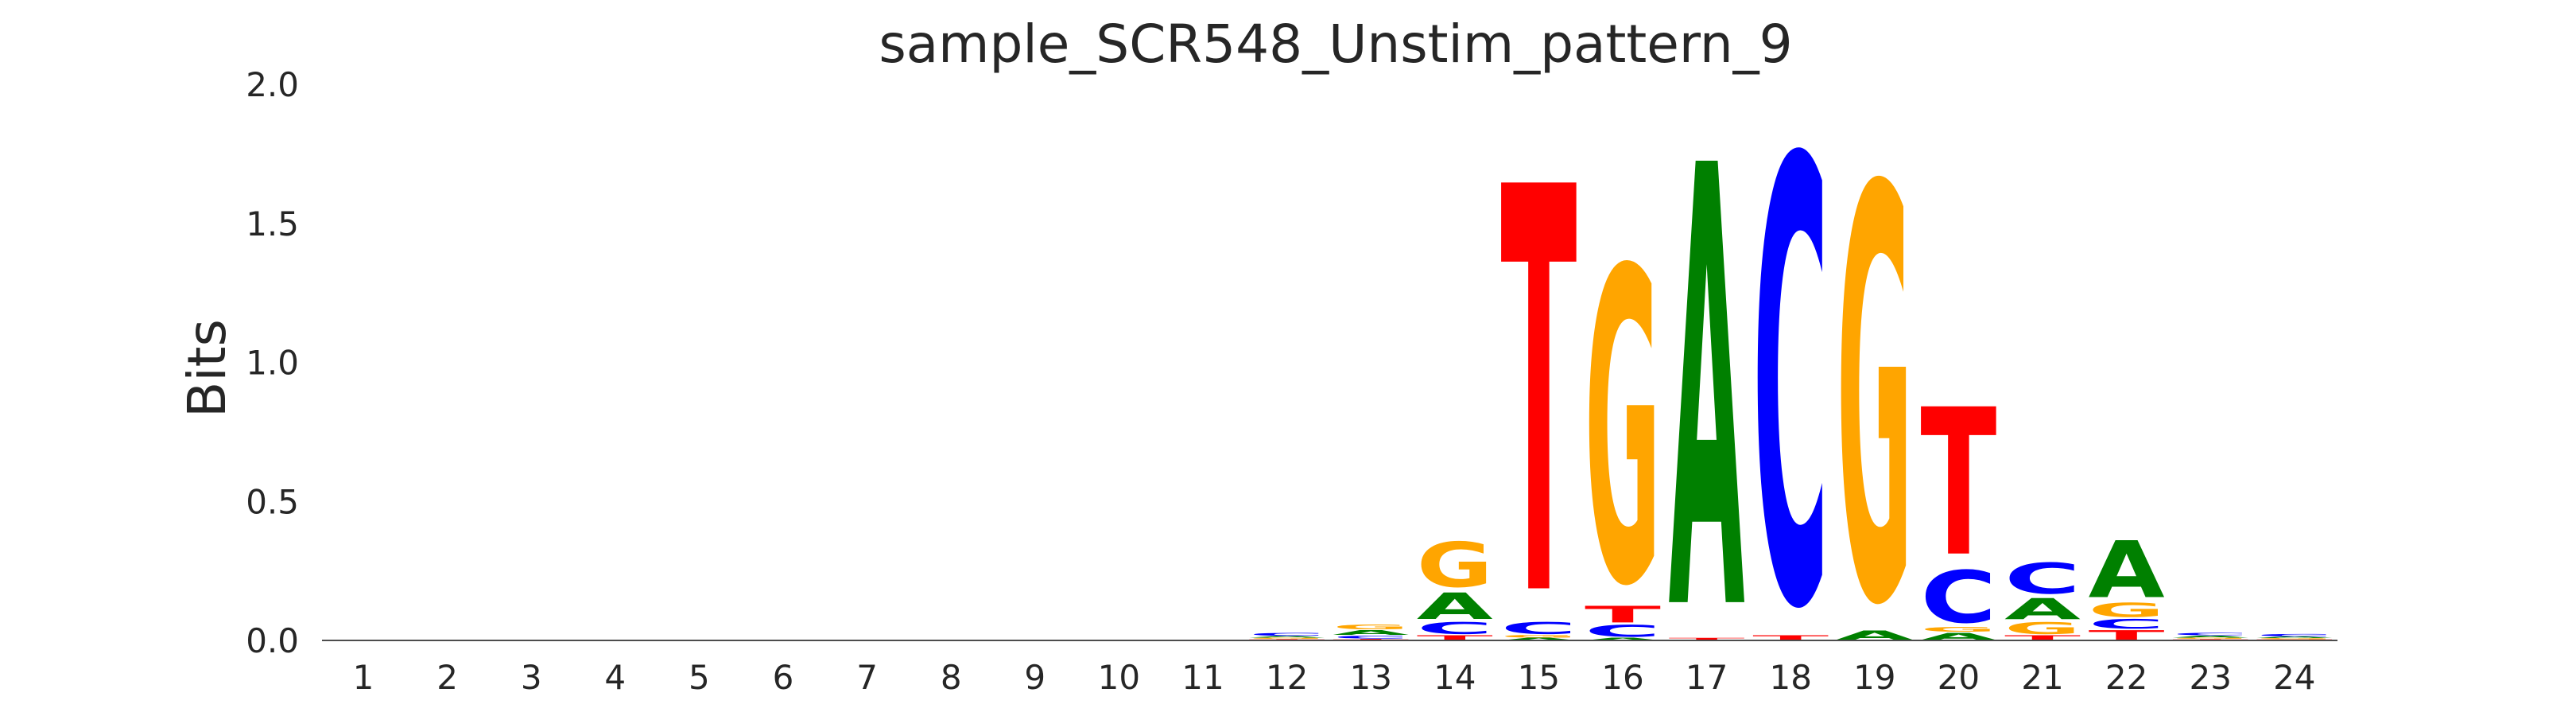 Image resolution: width=2576 pixels, height=716 pixels. Describe the element at coordinates (1959, 677) in the screenshot. I see `x-tick-label: 20` at that location.